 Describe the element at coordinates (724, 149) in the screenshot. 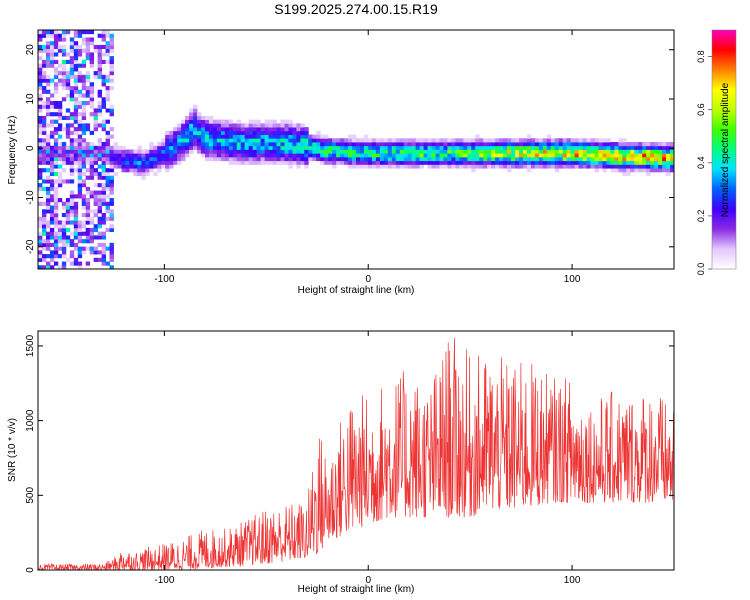

I see `colorbar-frame` at that location.